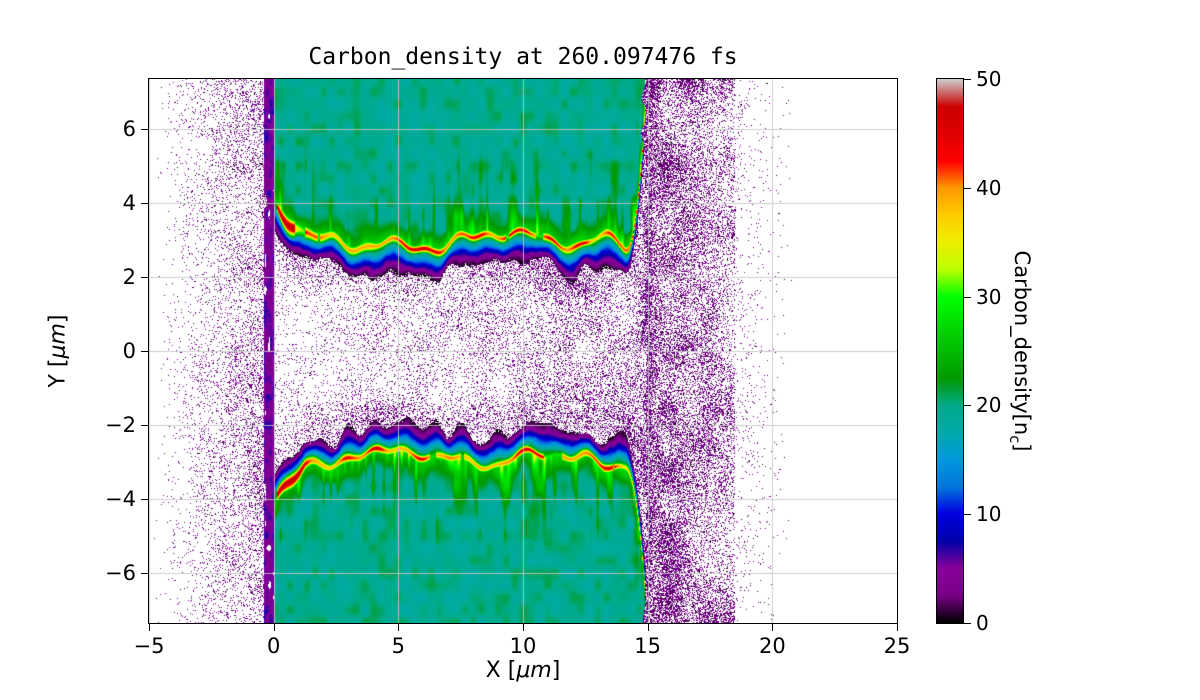  What do you see at coordinates (129, 276) in the screenshot?
I see `y-tick-label: 2` at bounding box center [129, 276].